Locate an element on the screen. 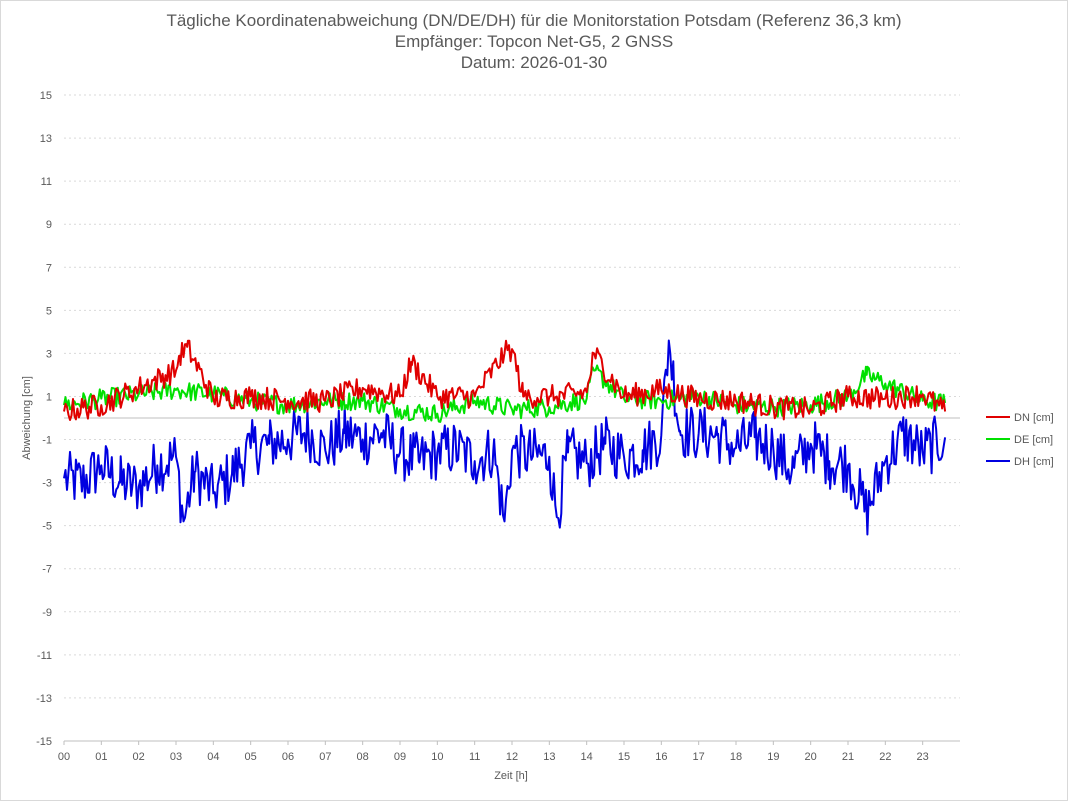 The width and height of the screenshot is (1068, 801). y-tick-label: 13 is located at coordinates (46, 139).